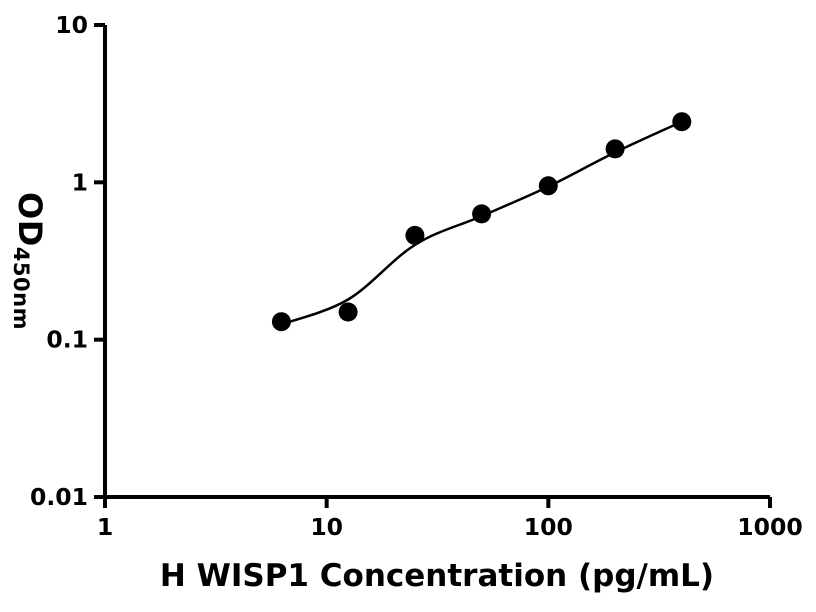 The image size is (816, 612). What do you see at coordinates (769, 527) in the screenshot?
I see `x-axis-tick-label: 1000` at bounding box center [769, 527].